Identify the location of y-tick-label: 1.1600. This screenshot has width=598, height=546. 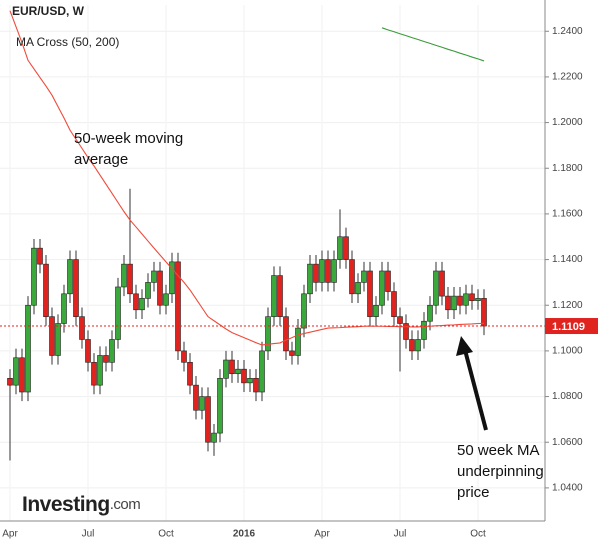
(567, 214).